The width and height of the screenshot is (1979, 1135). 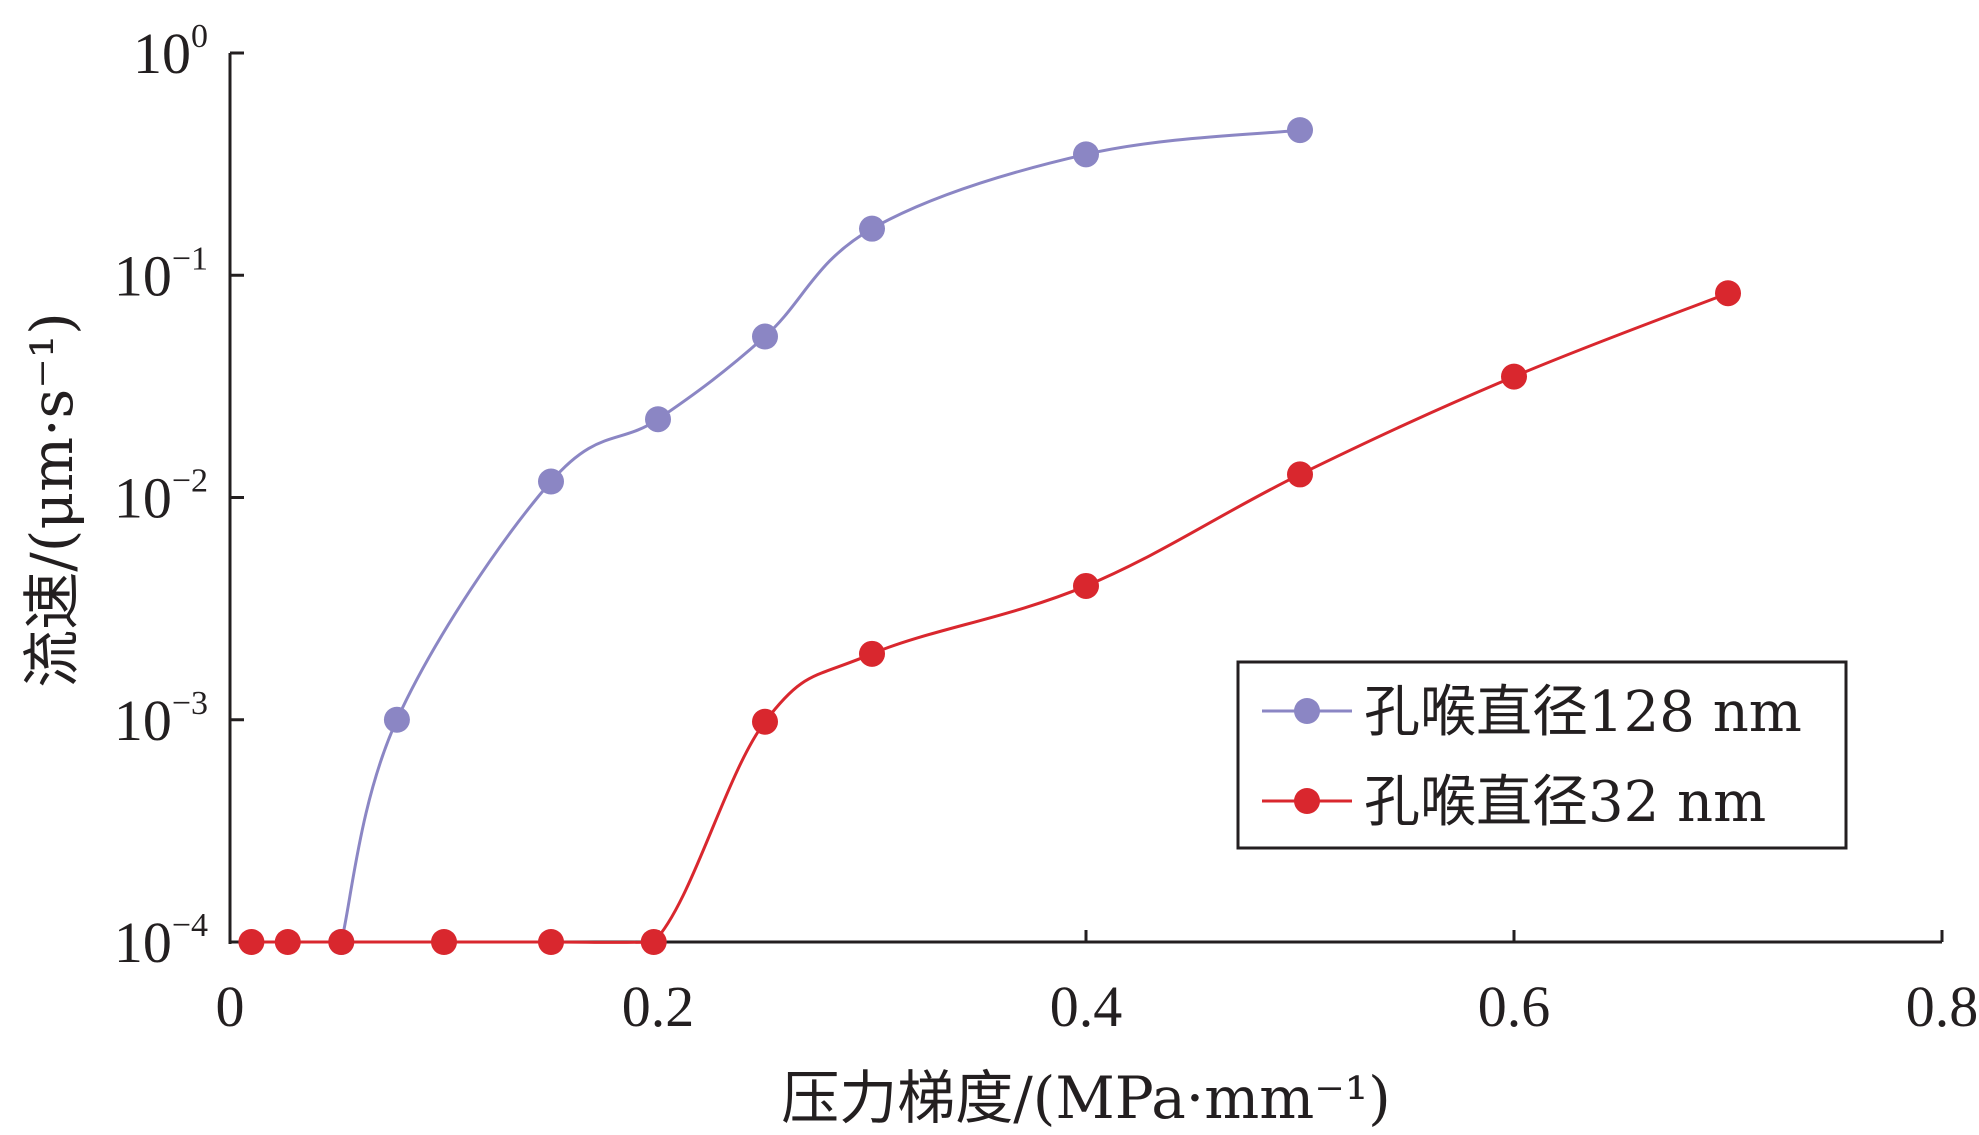 I want to click on y-tick-label: 10⁻⁴, so click(x=161, y=941).